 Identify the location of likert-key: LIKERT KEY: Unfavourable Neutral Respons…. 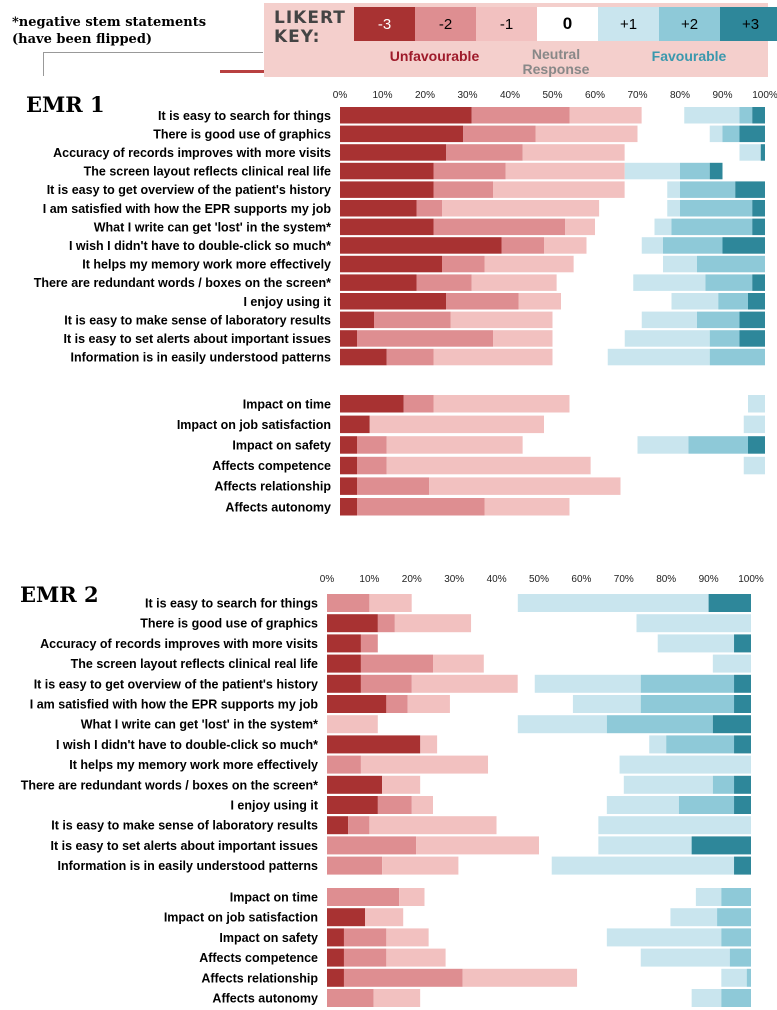
(520, 40).